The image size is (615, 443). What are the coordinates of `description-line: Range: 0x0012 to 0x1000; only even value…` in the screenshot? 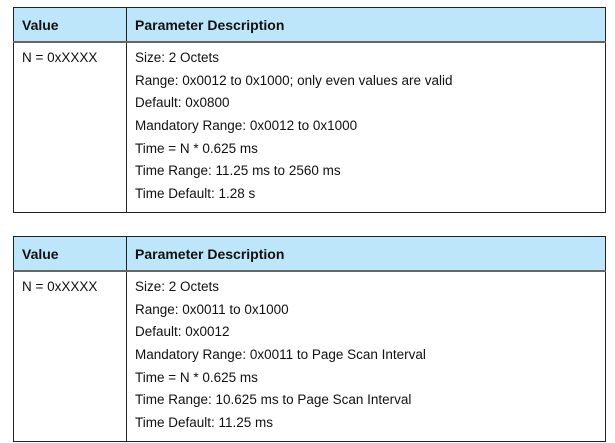 It's located at (294, 80).